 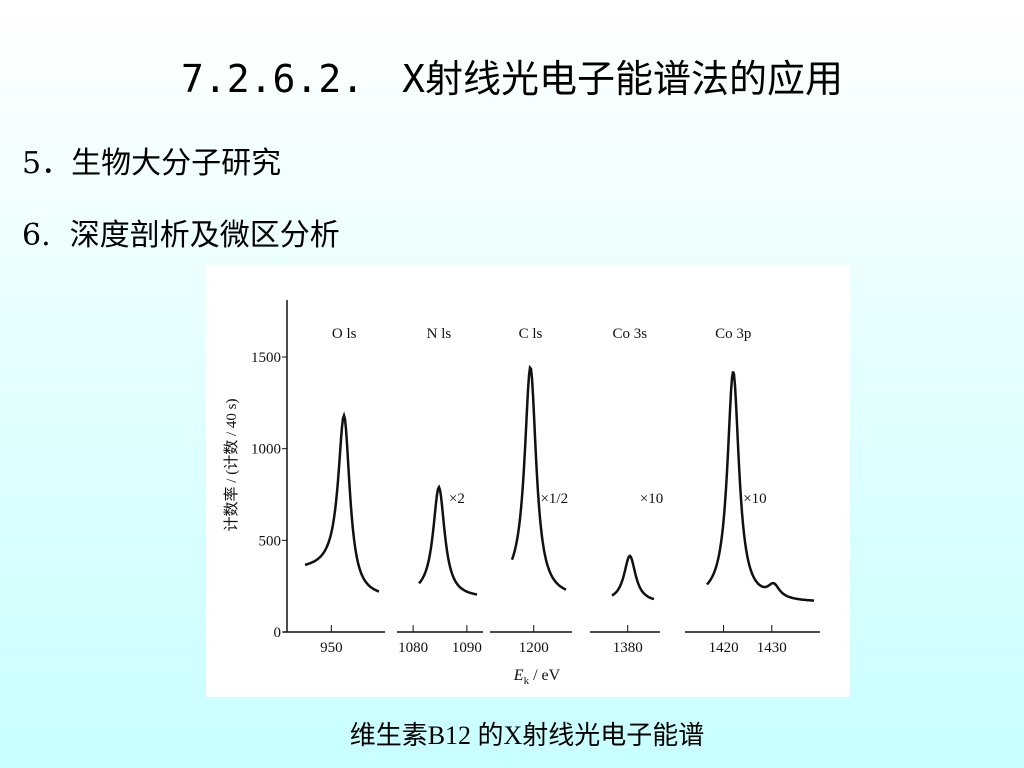 I want to click on x-tick-label: 1200, so click(x=534, y=648).